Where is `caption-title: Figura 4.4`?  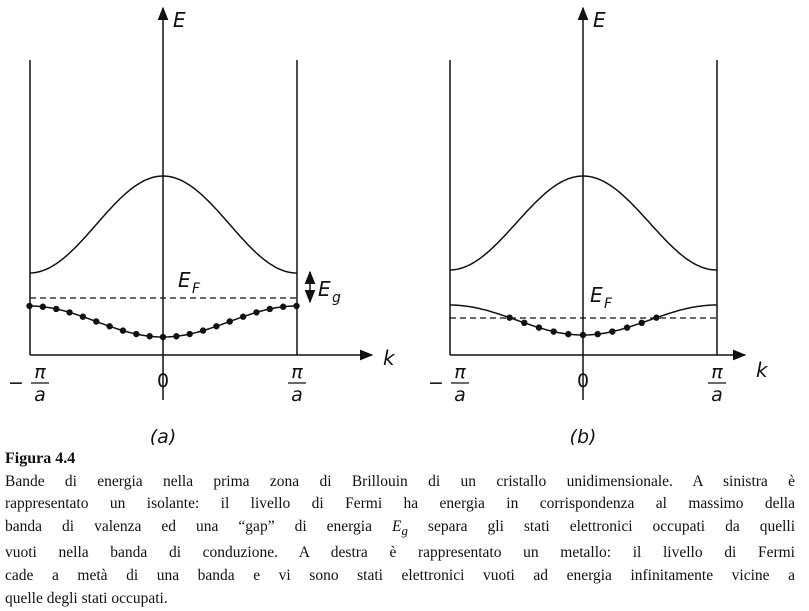
caption-title: Figura 4.4 is located at coordinates (40, 458).